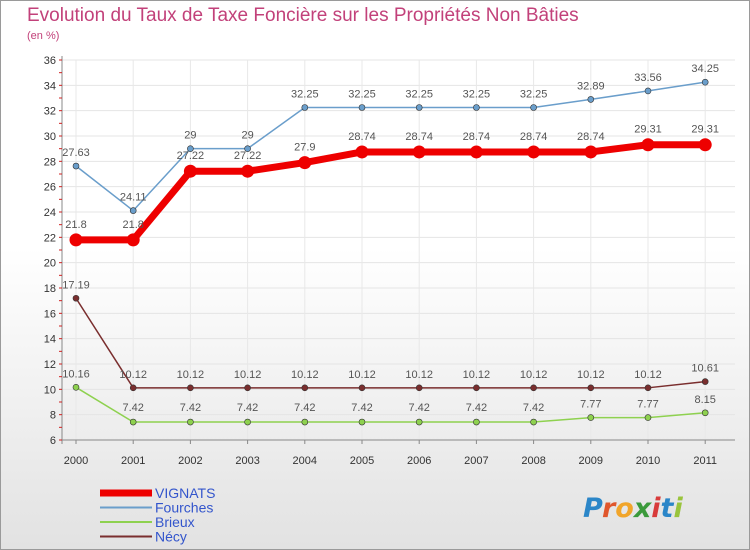 The image size is (750, 550). I want to click on y-axis-unit: (en %), so click(43, 36).